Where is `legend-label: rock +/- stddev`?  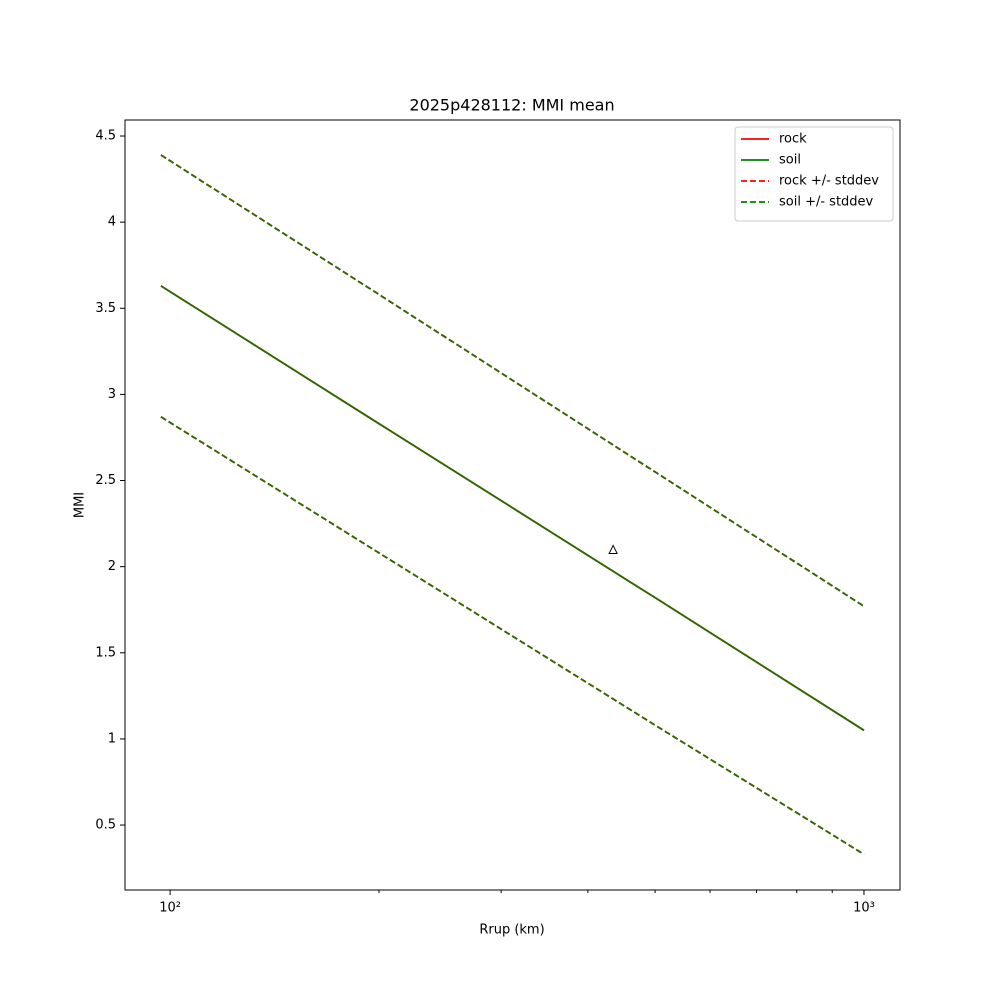
legend-label: rock +/- stddev is located at coordinates (829, 181).